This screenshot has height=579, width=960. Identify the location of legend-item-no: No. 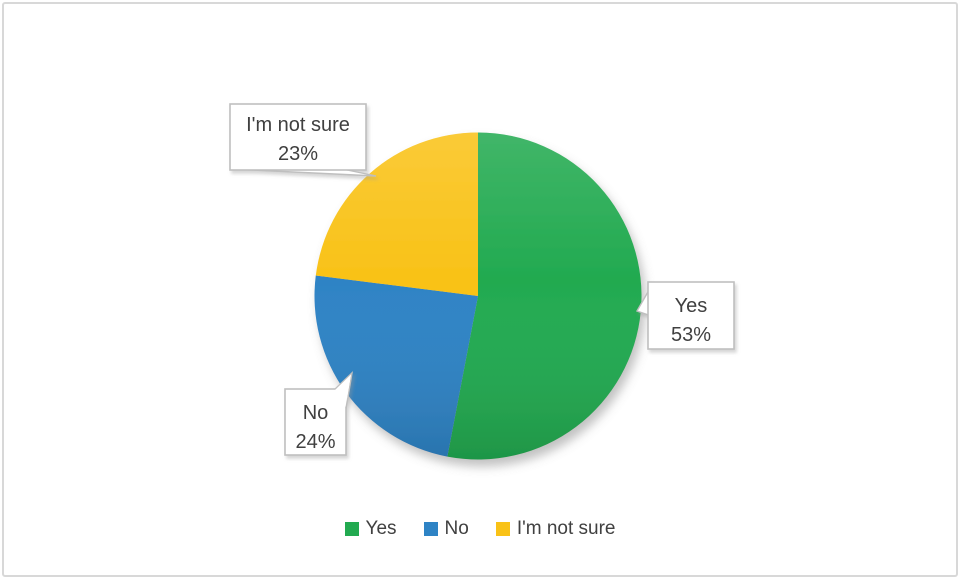
(446, 528).